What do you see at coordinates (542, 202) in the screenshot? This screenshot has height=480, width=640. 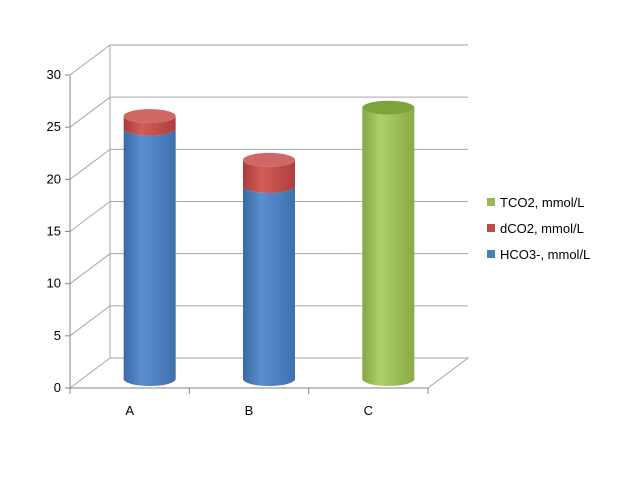 I see `legend-label-0: TCO2, mmol/L` at bounding box center [542, 202].